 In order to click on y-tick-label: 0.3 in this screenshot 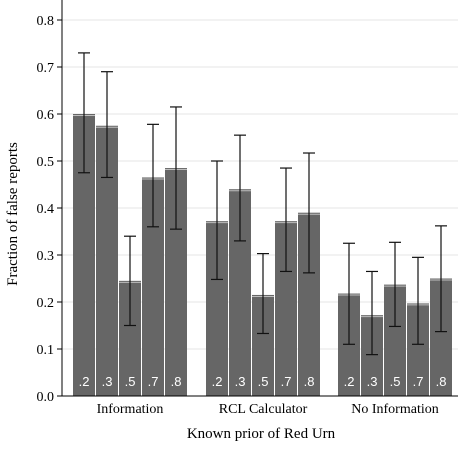, I will do `click(46, 256)`.